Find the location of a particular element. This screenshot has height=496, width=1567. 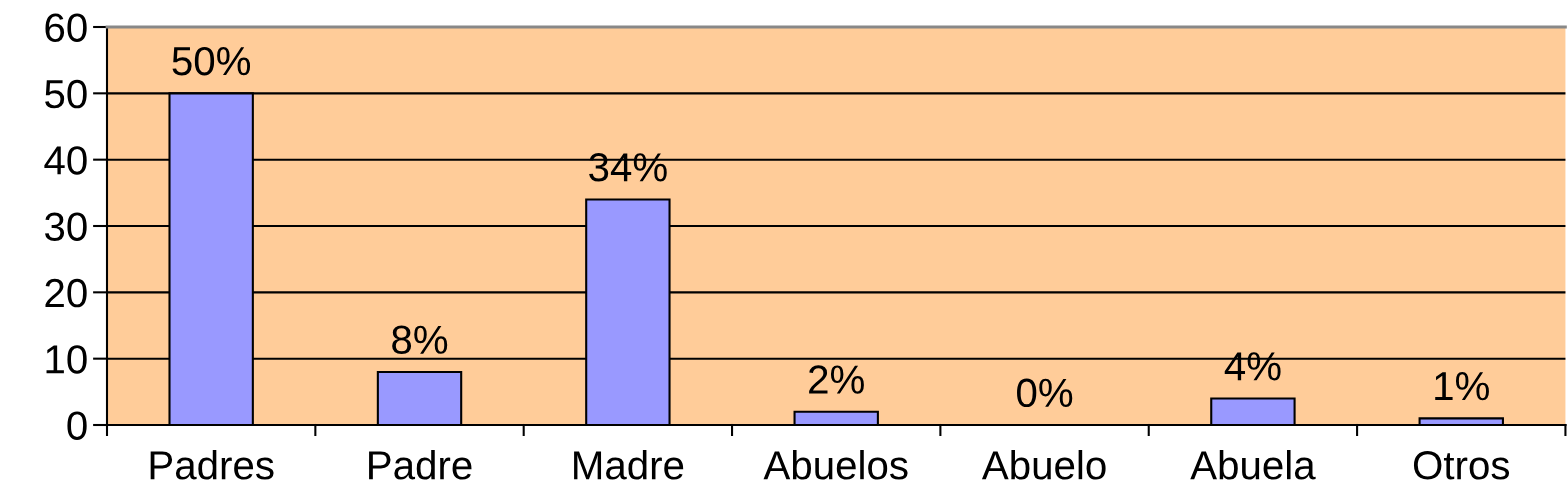

x-tick-label: Abuelo is located at coordinates (1043, 465).